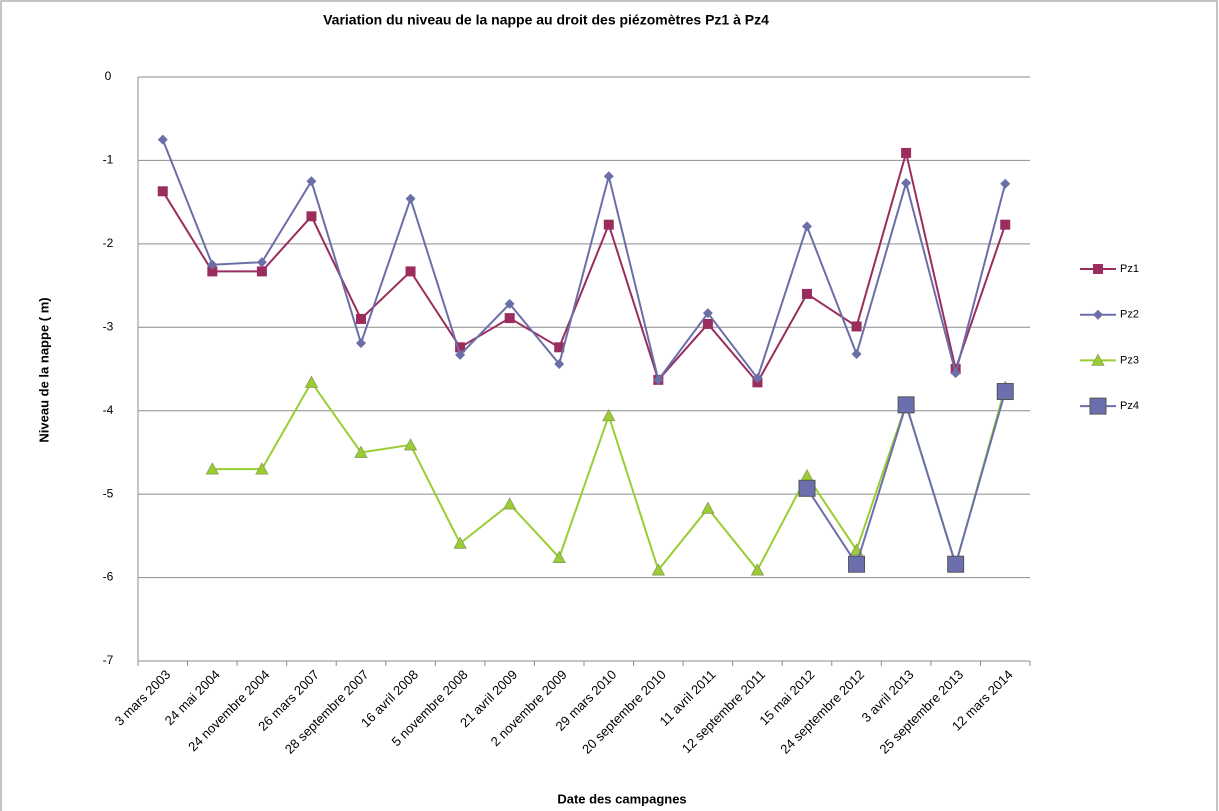  Describe the element at coordinates (108, 326) in the screenshot. I see `y-tick-label: -3` at that location.